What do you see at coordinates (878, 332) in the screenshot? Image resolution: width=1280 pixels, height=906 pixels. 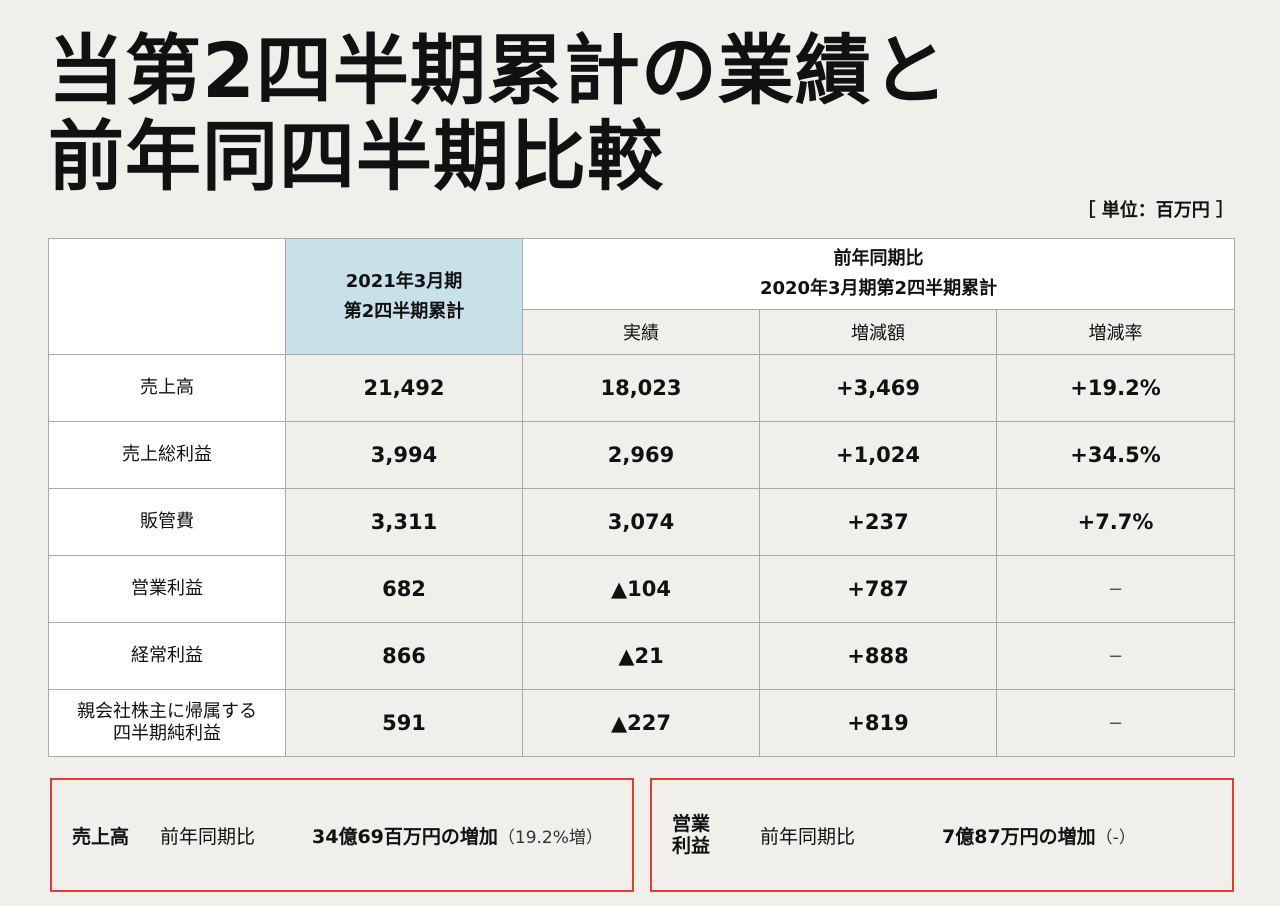 I see `subheader-change-amount: 増減額` at bounding box center [878, 332].